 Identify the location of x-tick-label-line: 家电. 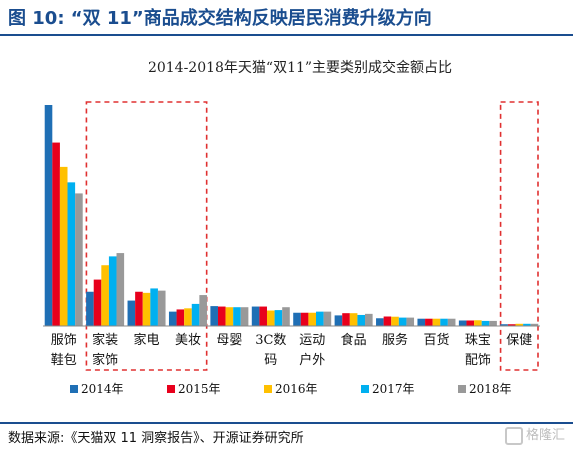
(146, 340).